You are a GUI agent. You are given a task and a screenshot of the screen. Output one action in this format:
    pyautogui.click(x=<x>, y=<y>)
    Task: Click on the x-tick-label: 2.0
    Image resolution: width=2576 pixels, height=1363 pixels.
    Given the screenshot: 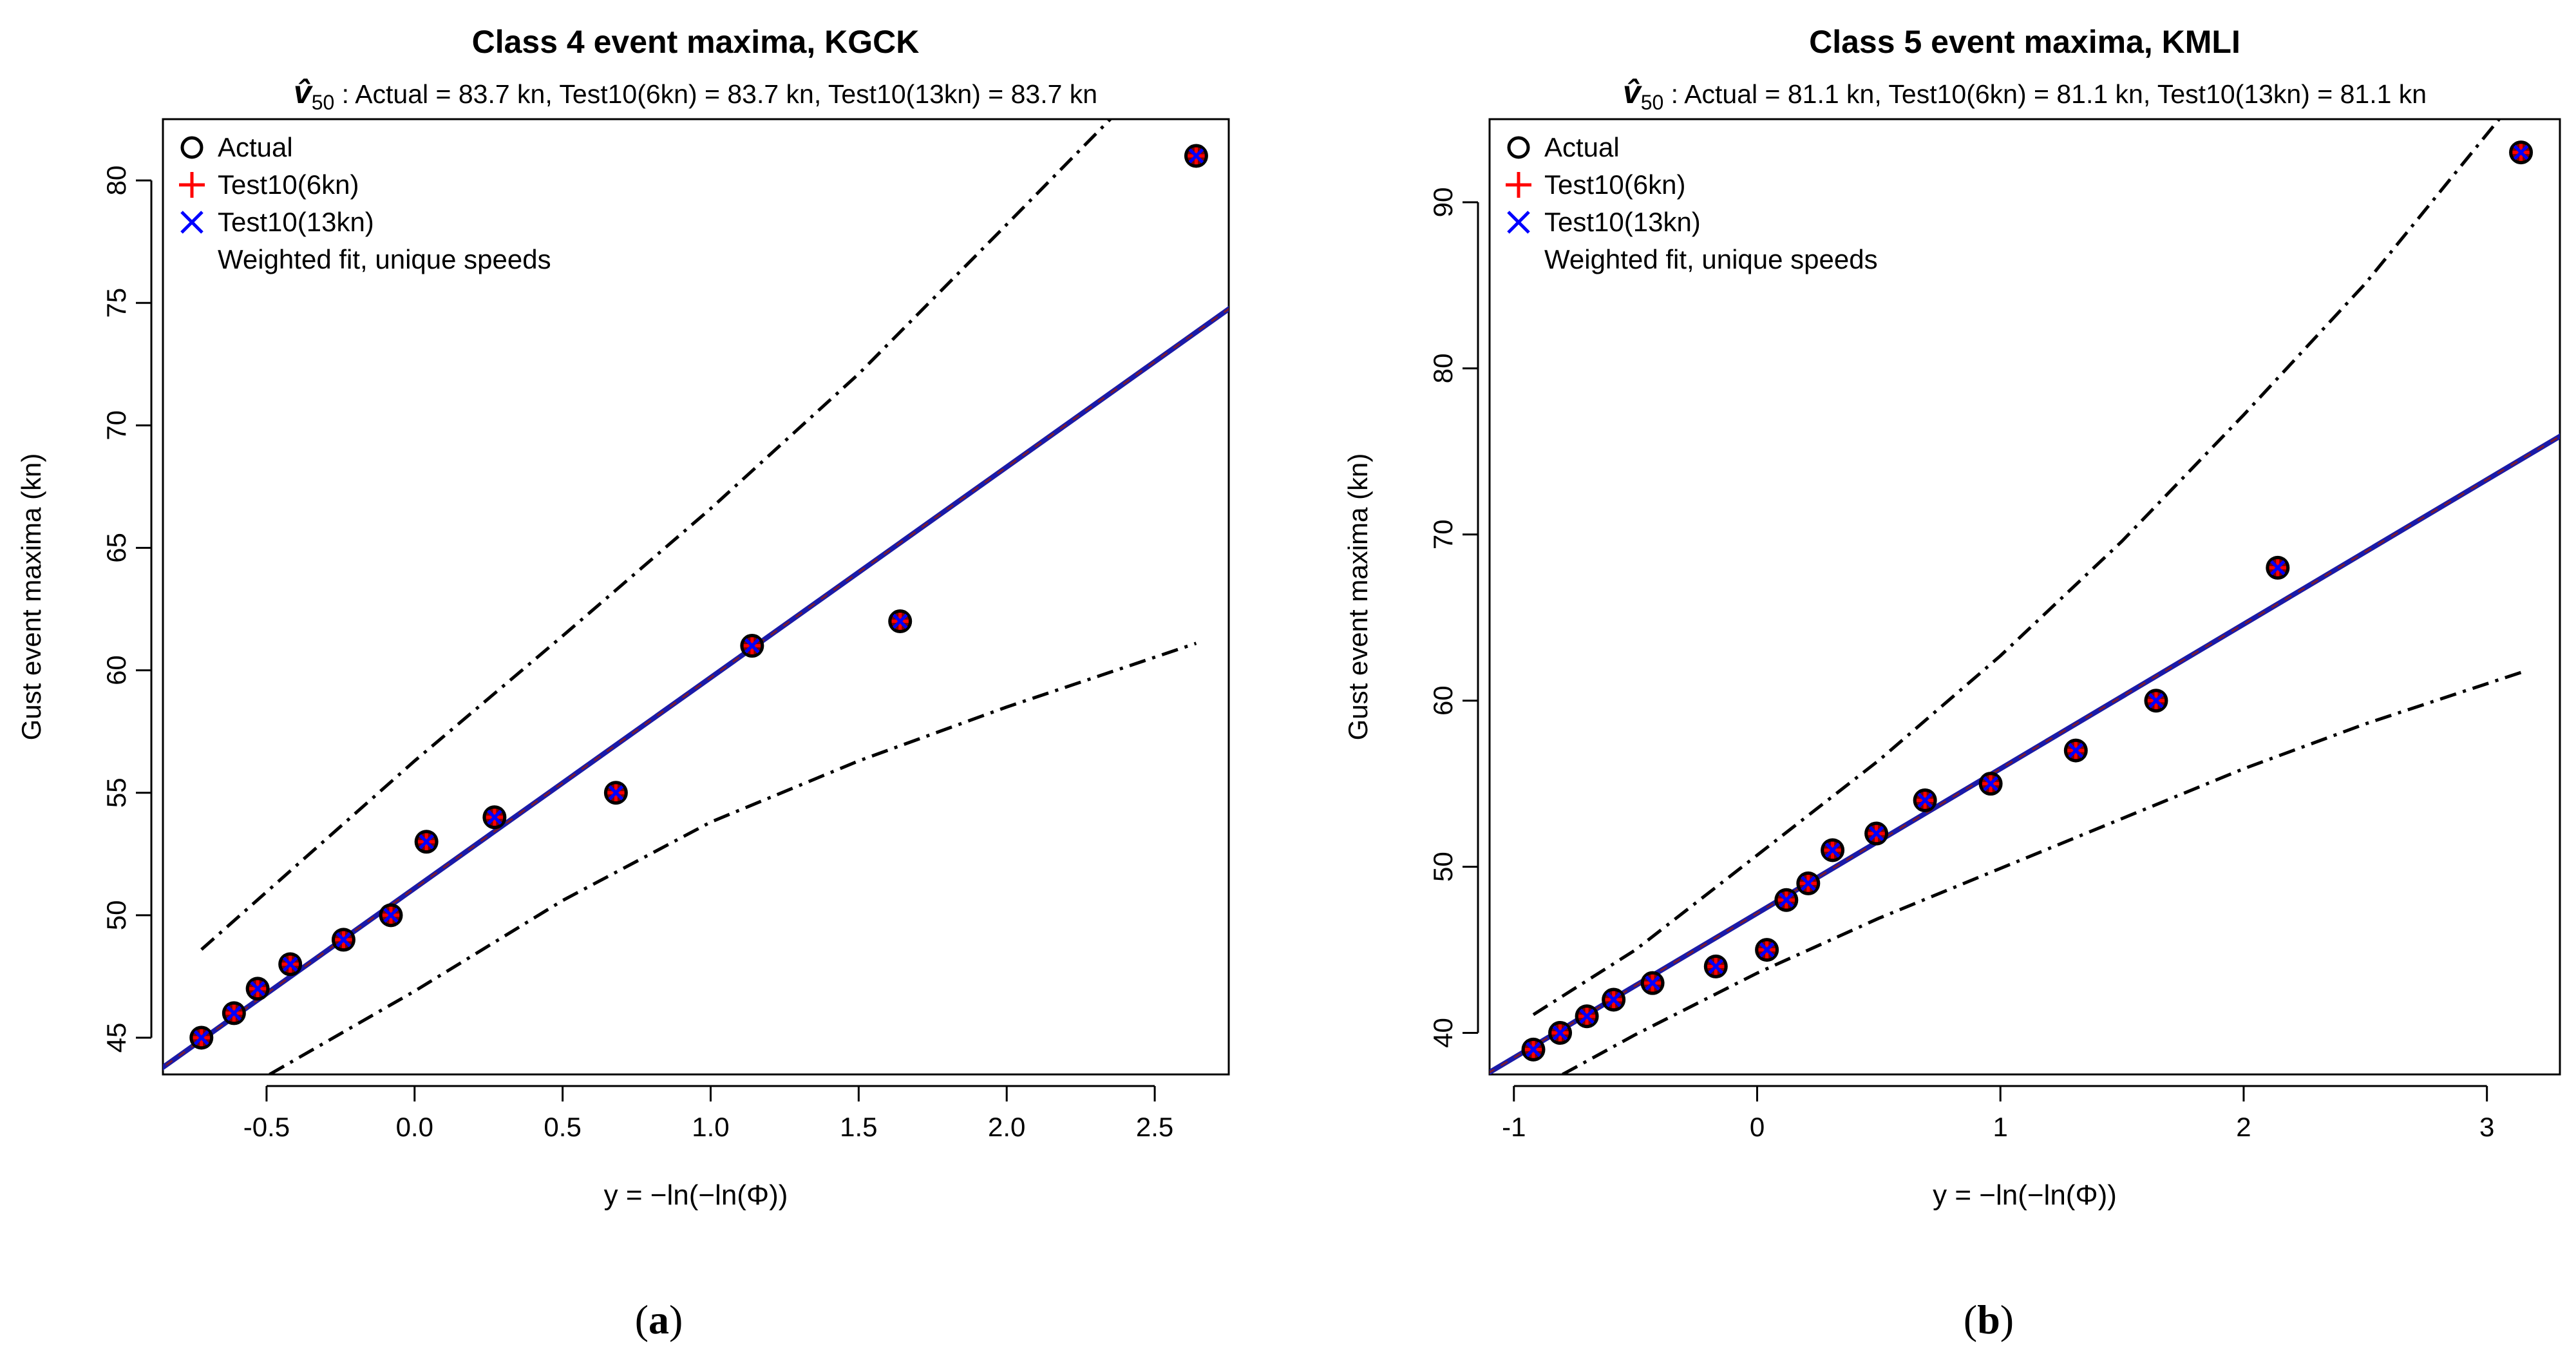 What is the action you would take?
    pyautogui.click(x=1007, y=1127)
    